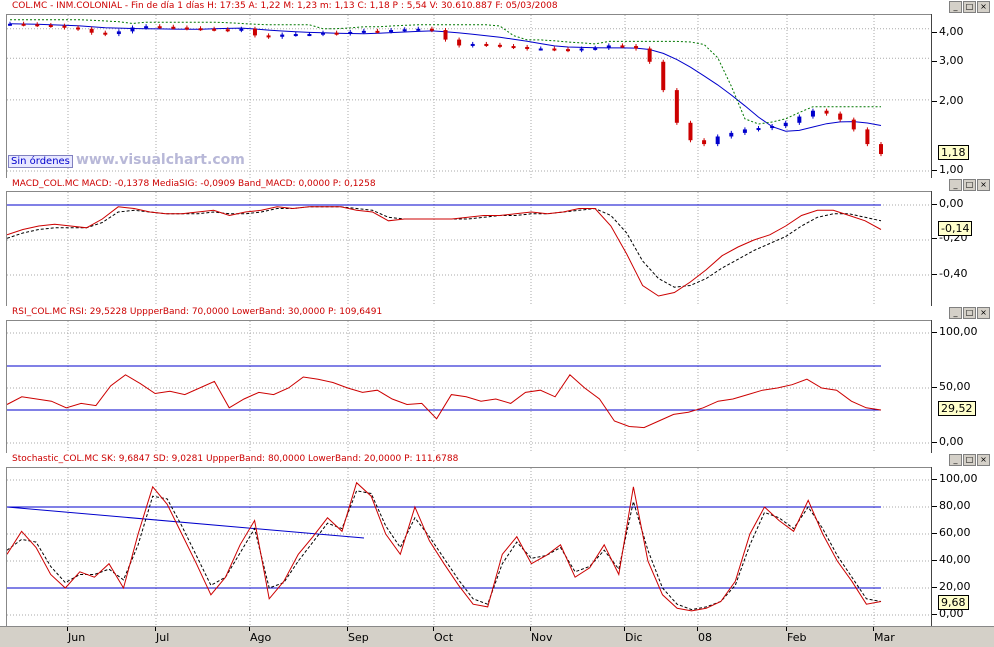 The width and height of the screenshot is (994, 647). Describe the element at coordinates (163, 637) in the screenshot. I see `x-tick-label: Jul` at that location.